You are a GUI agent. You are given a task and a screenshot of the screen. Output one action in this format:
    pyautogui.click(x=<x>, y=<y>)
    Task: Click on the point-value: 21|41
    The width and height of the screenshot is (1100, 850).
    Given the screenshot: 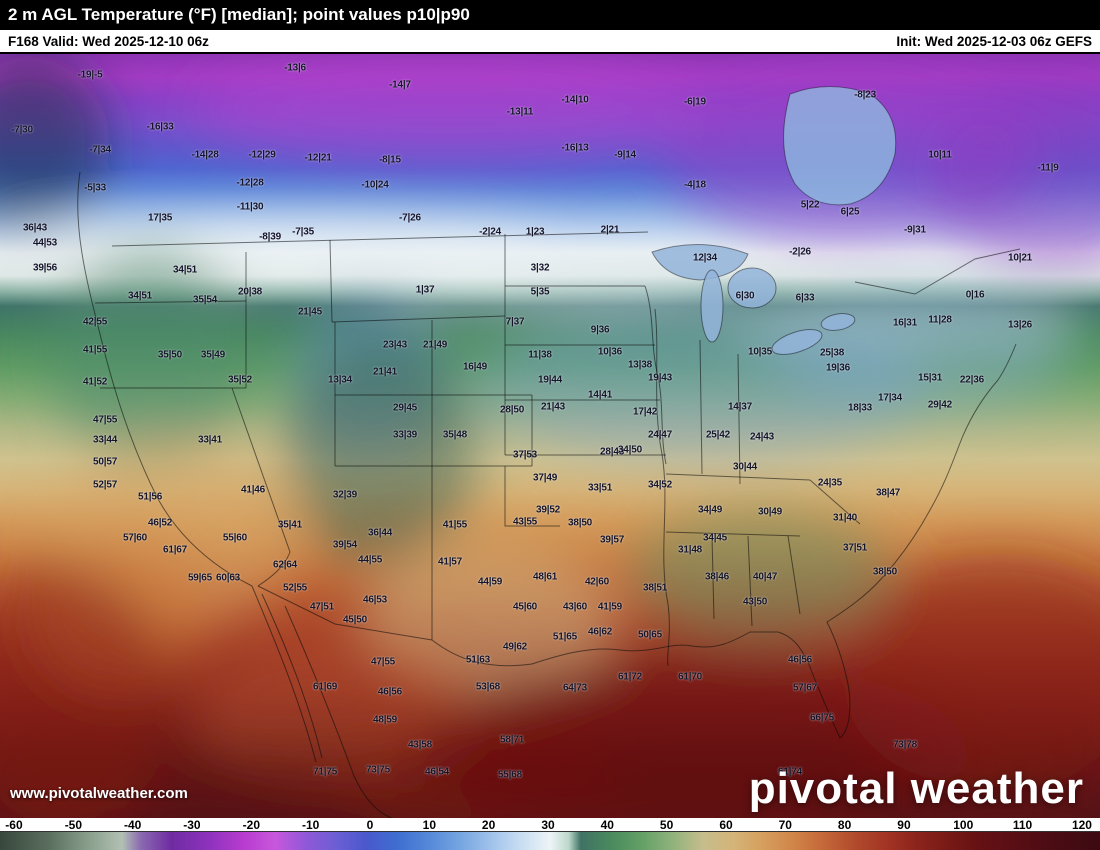 What is the action you would take?
    pyautogui.click(x=385, y=372)
    